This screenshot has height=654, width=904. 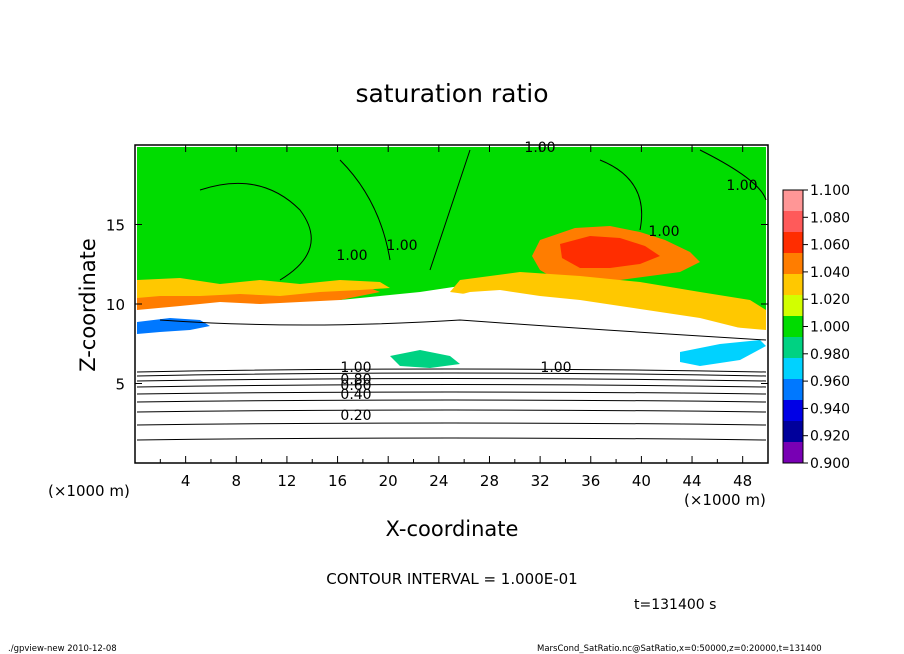 I want to click on colorbar-tick-label: 0.940, so click(x=830, y=409).